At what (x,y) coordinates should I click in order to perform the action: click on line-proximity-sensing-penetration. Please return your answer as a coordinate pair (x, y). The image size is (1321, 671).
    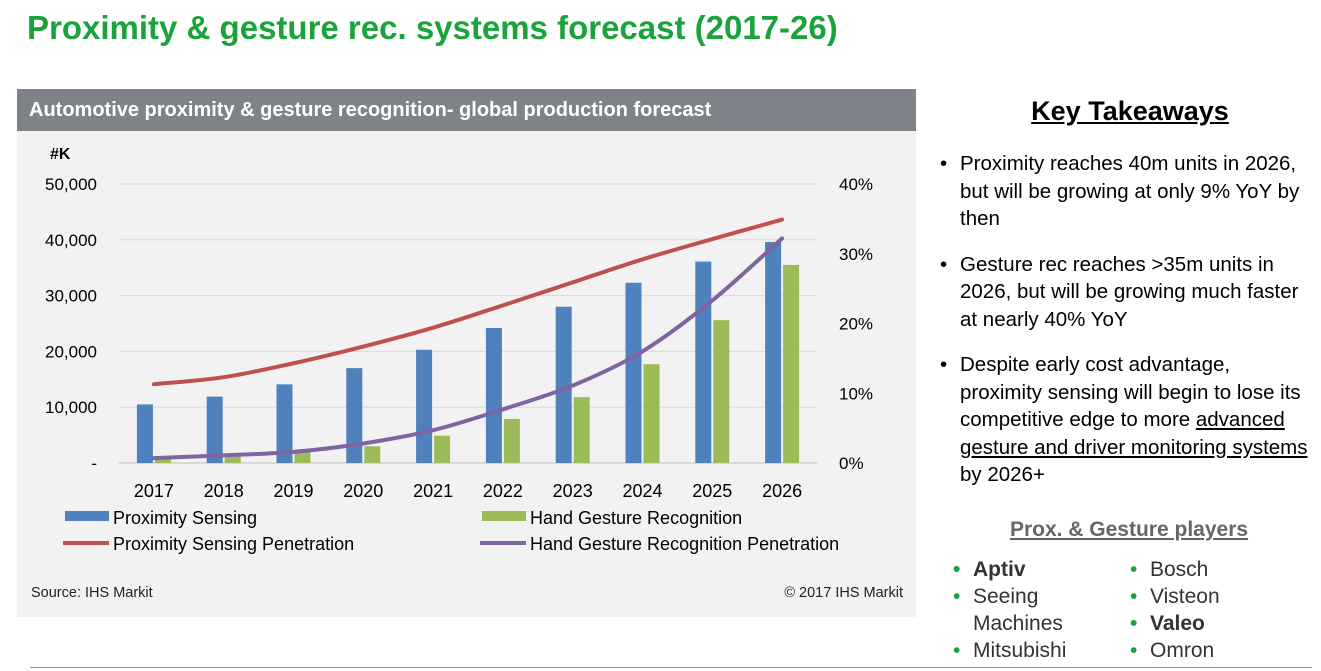
    Looking at the image, I should click on (468, 302).